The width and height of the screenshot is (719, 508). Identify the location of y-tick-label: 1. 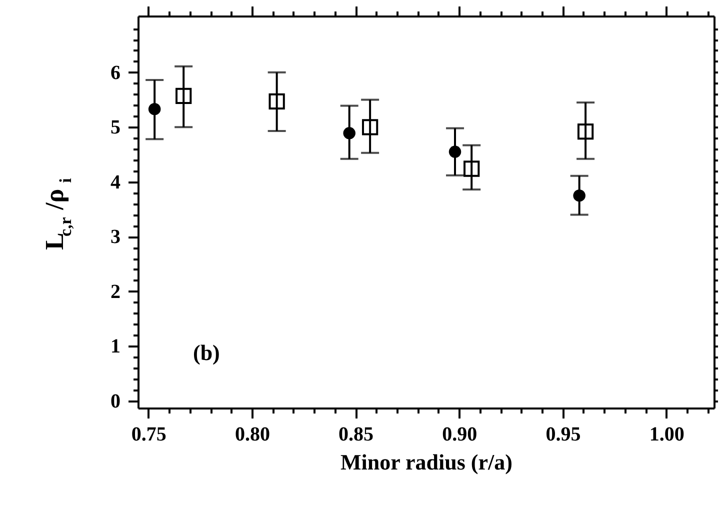
(115, 347).